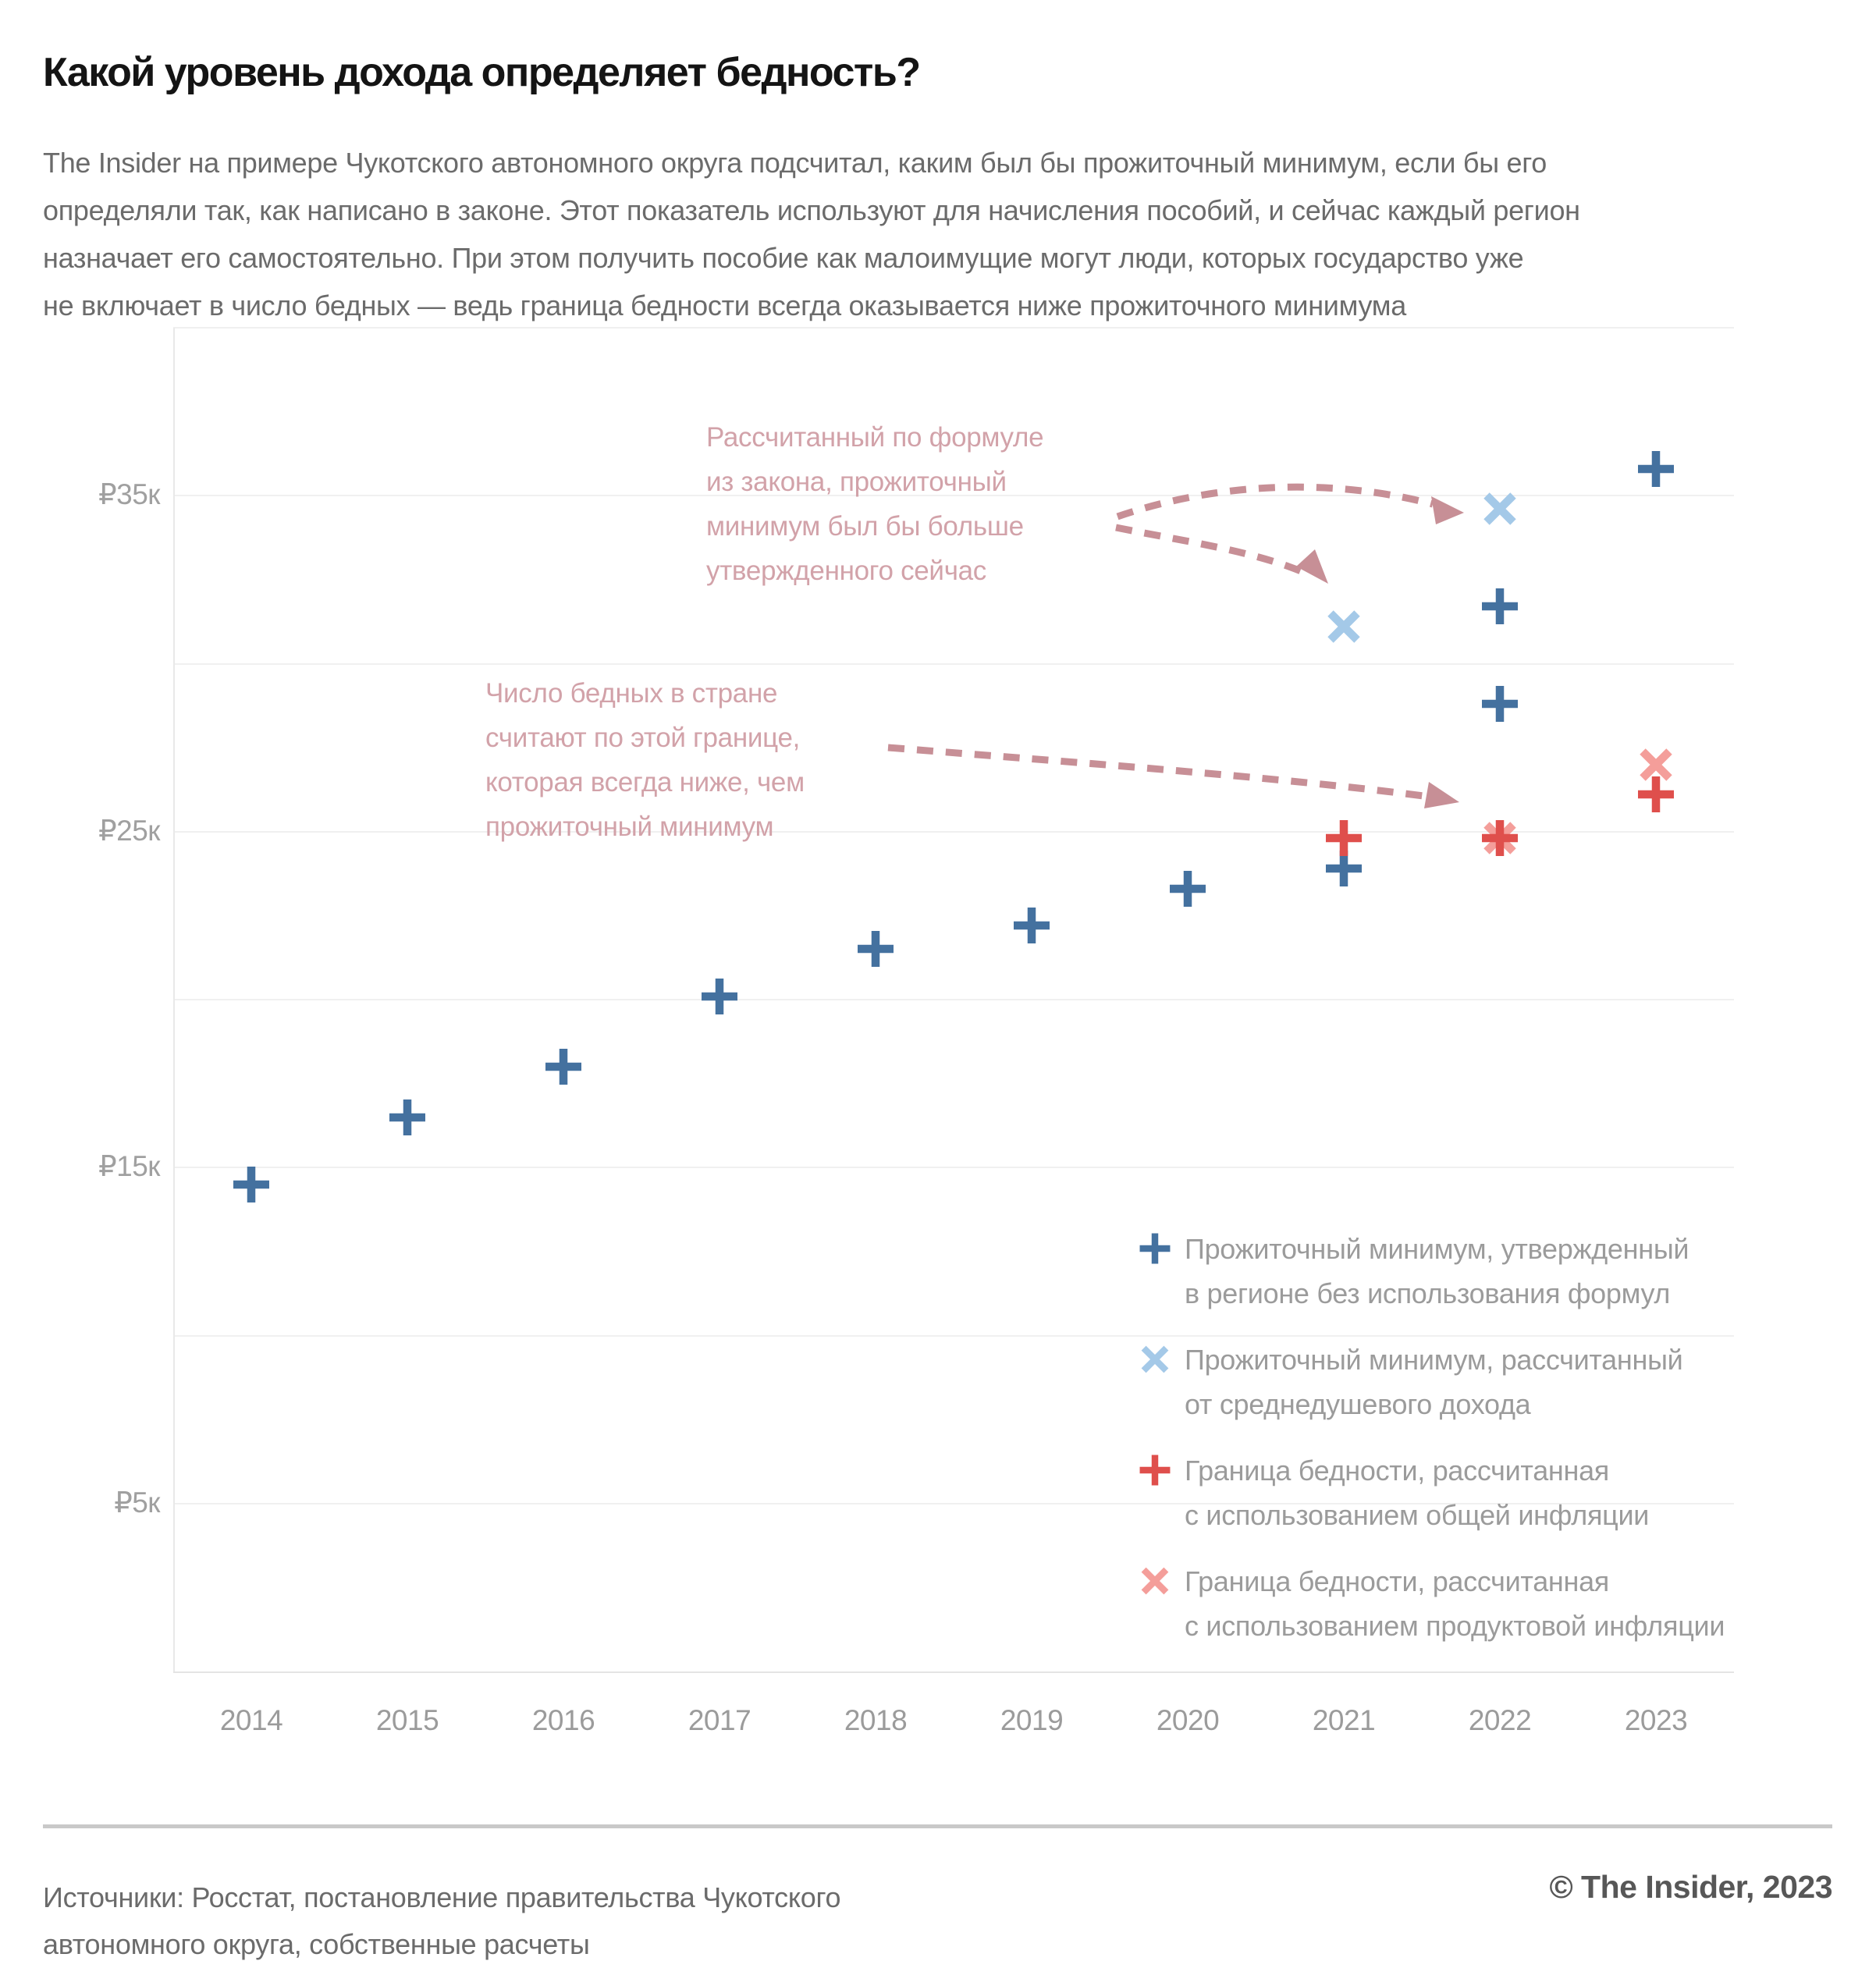 This screenshot has width=1876, height=1968. I want to click on x-marker-2021, so click(1344, 628).